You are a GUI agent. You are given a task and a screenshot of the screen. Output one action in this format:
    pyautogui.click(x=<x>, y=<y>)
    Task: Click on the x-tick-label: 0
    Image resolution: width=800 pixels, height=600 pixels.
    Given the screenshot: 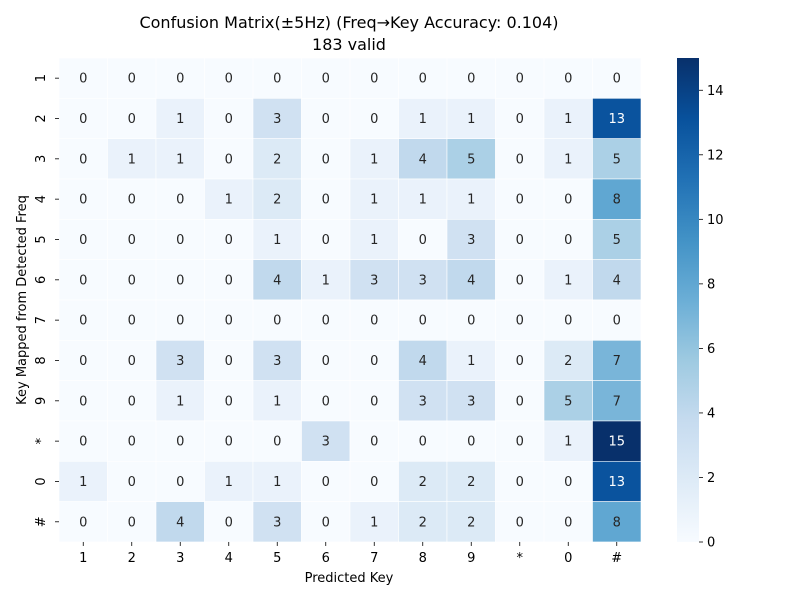 What is the action you would take?
    pyautogui.click(x=568, y=558)
    